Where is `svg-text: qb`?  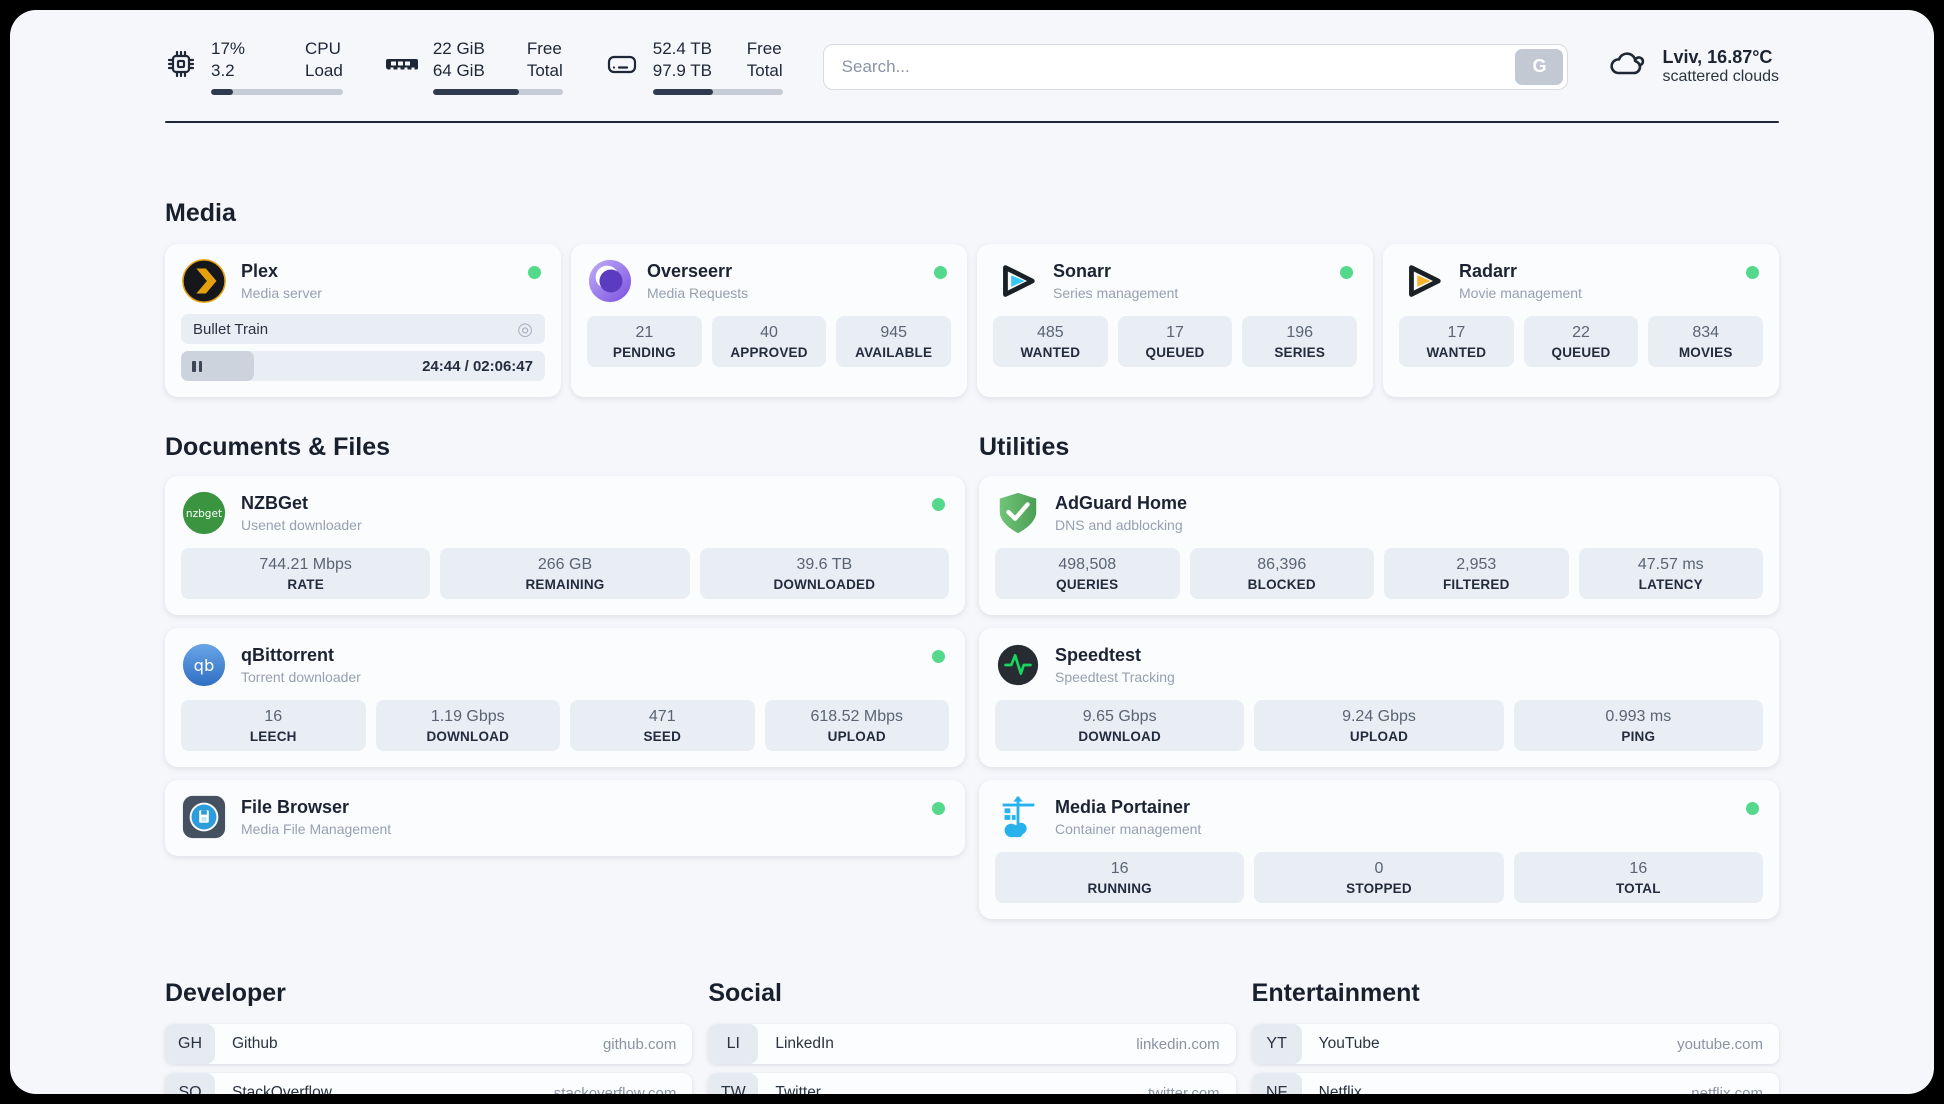 svg-text: qb is located at coordinates (204, 665).